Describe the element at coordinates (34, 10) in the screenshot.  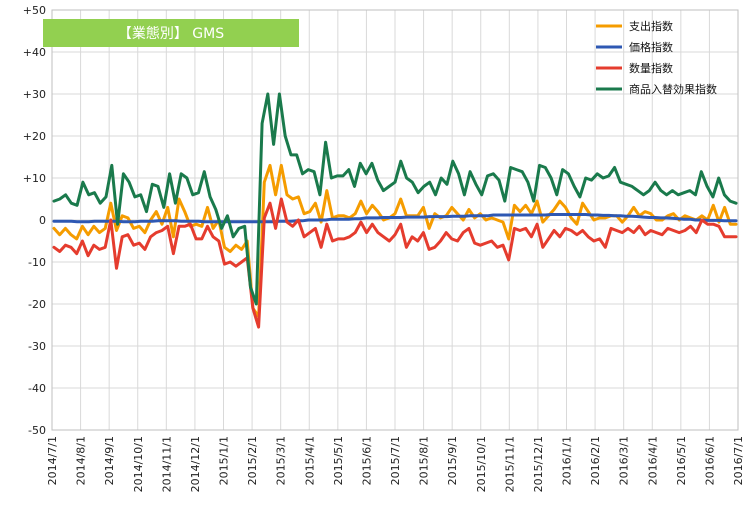
I see `y-tick-label: +50` at that location.